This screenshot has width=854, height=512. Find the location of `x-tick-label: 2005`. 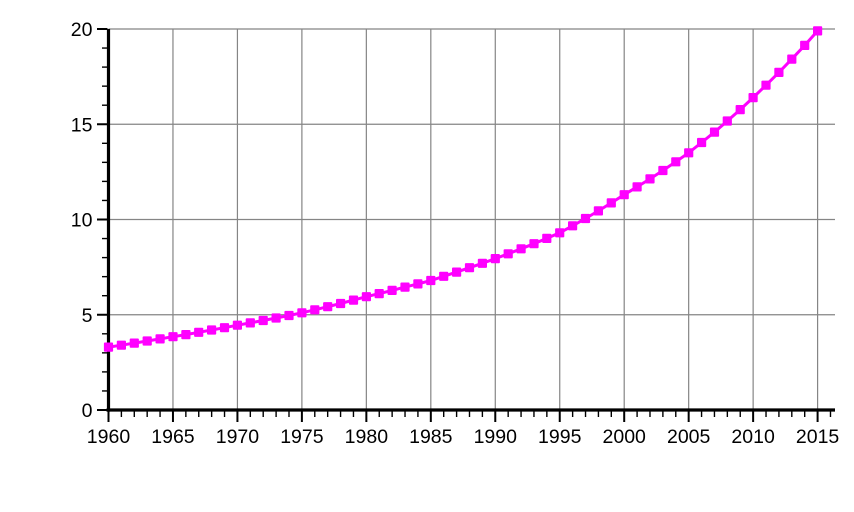

x-tick-label: 2005 is located at coordinates (689, 437).